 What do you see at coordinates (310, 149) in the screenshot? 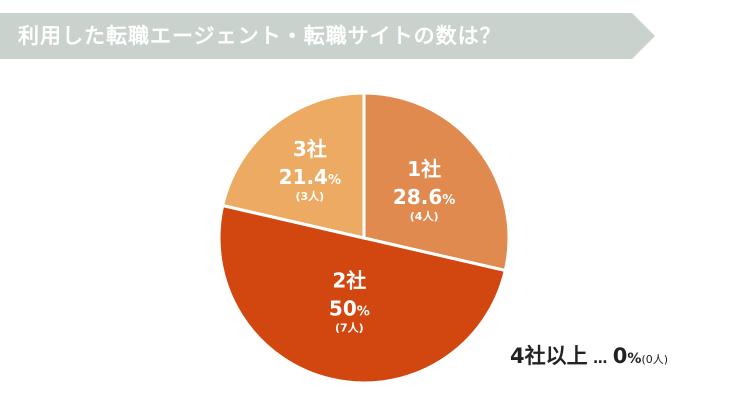
I see `slice-category-label: 3社` at bounding box center [310, 149].